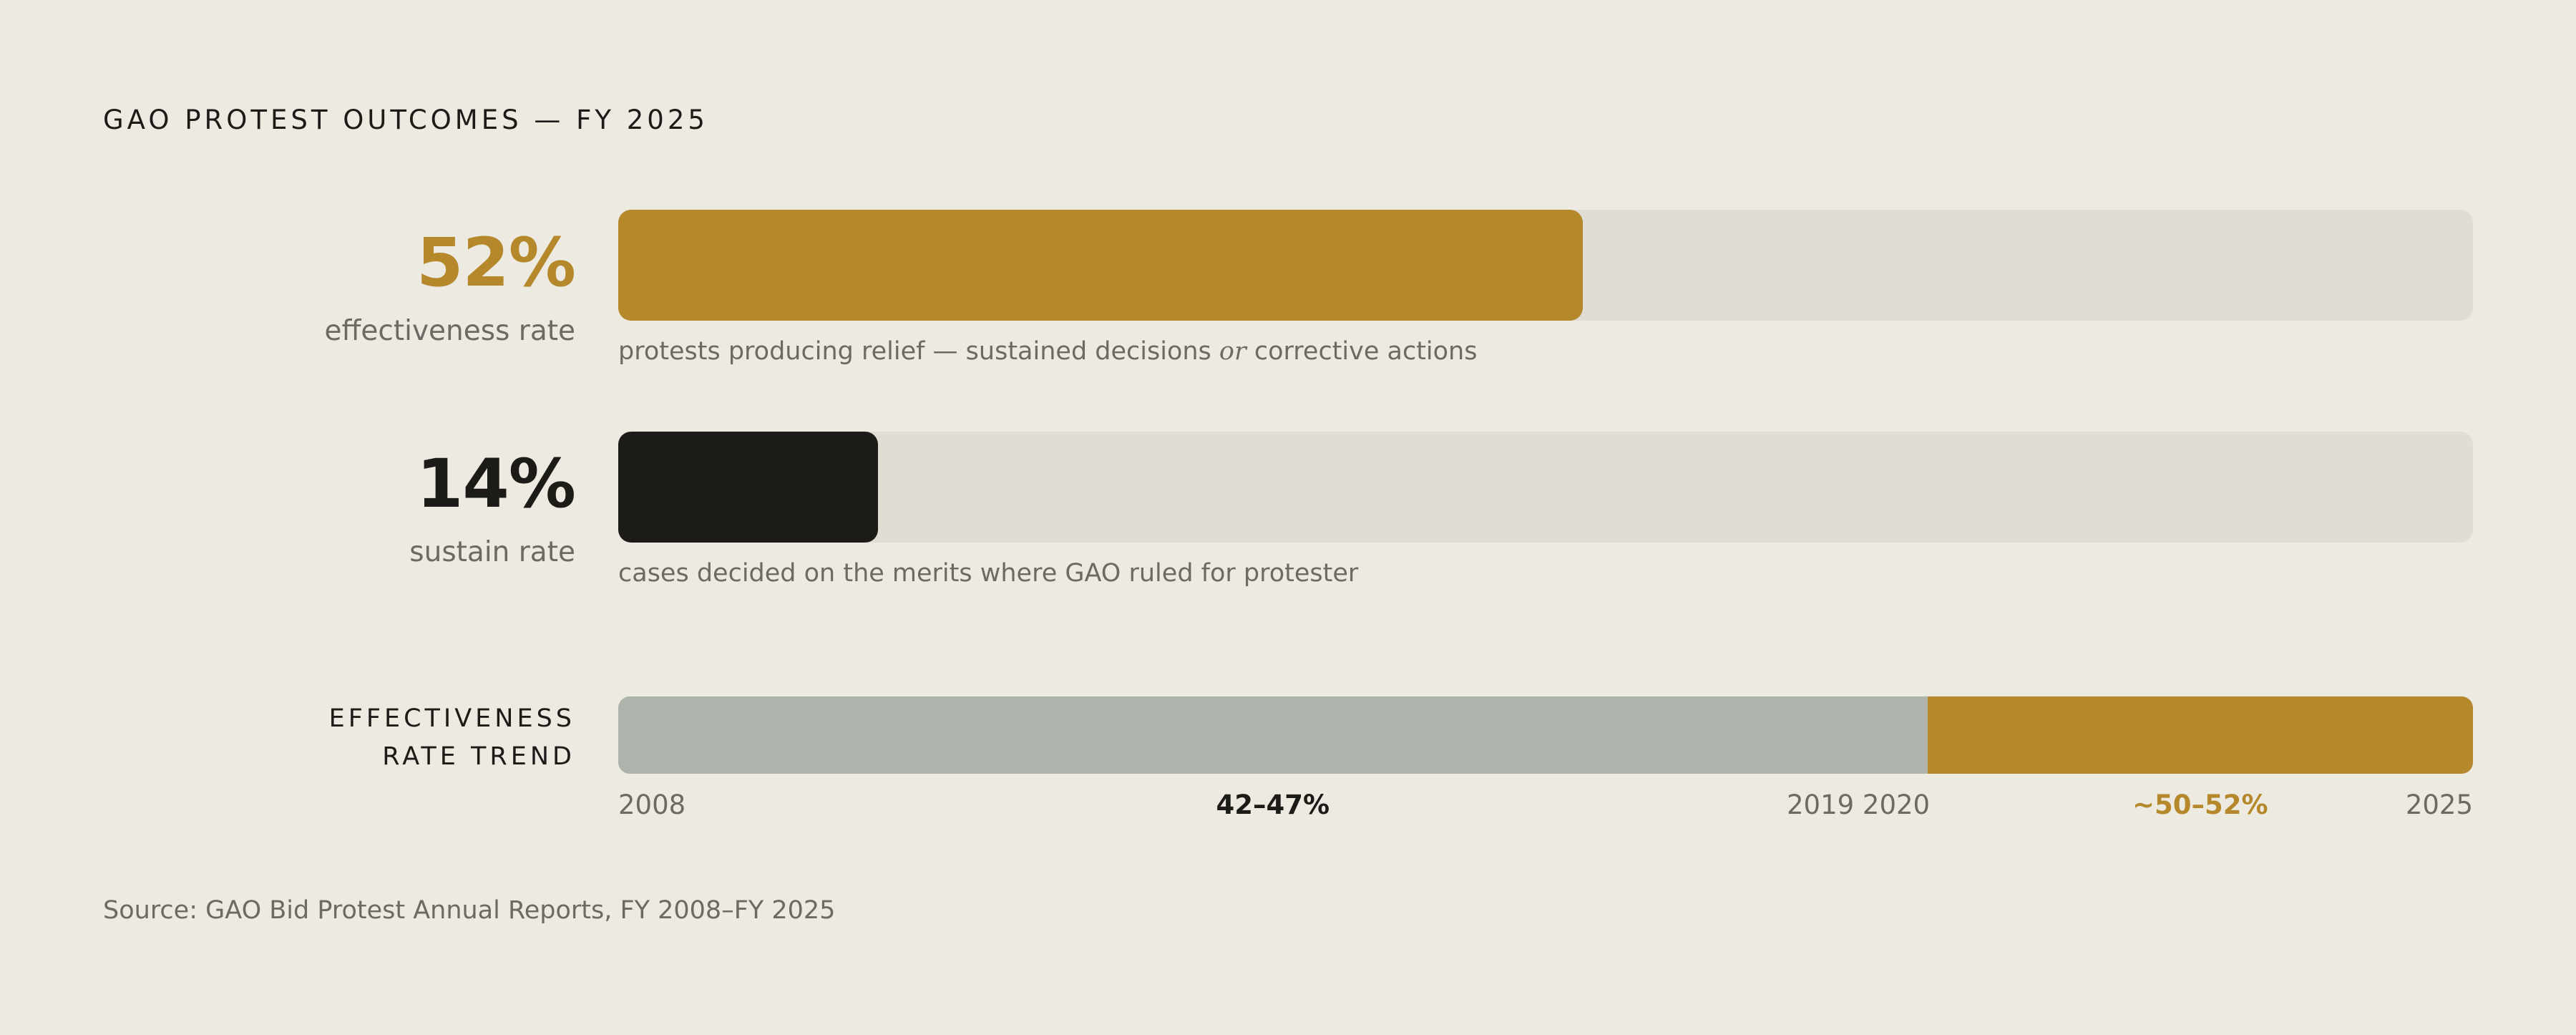 The width and height of the screenshot is (2576, 1035). What do you see at coordinates (452, 738) in the screenshot?
I see `trend-label: EFFECTIVENESS RATE TREND` at bounding box center [452, 738].